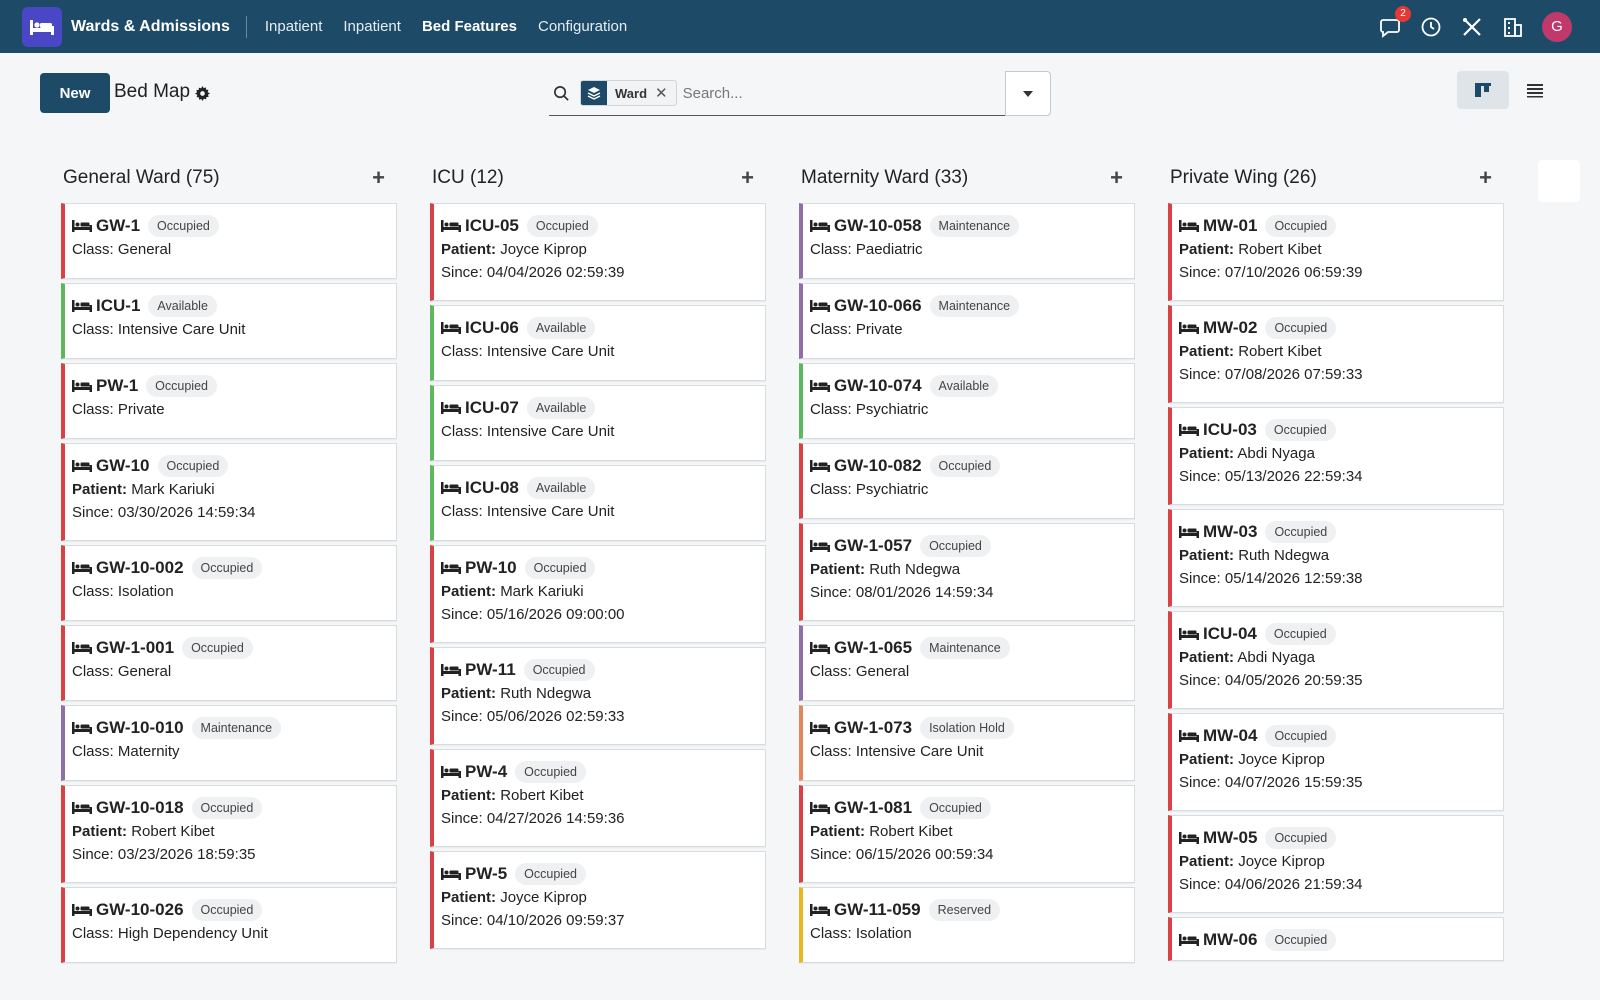 This screenshot has height=1000, width=1600. I want to click on card-header: GW-10-002 Occupied, so click(229, 568).